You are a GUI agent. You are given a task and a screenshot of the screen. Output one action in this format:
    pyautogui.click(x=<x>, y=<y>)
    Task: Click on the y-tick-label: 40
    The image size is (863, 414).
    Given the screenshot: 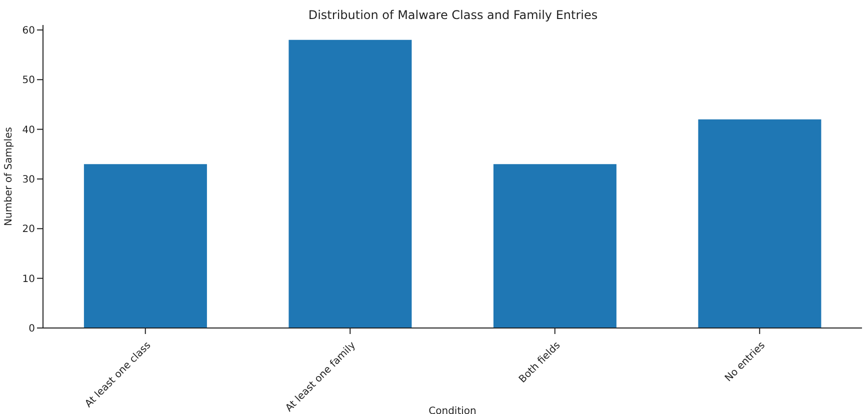 What is the action you would take?
    pyautogui.click(x=28, y=130)
    